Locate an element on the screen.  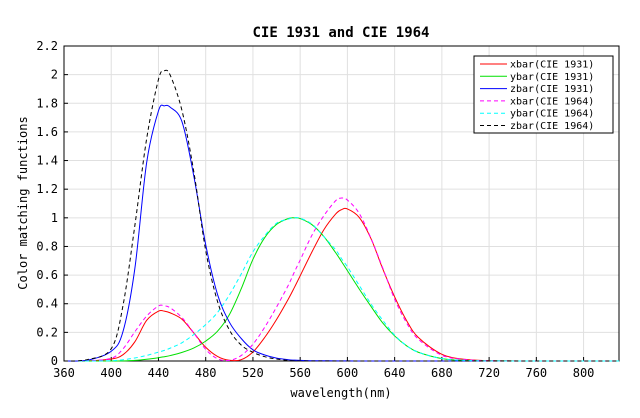
x-tick-label: 480 is located at coordinates (206, 373).